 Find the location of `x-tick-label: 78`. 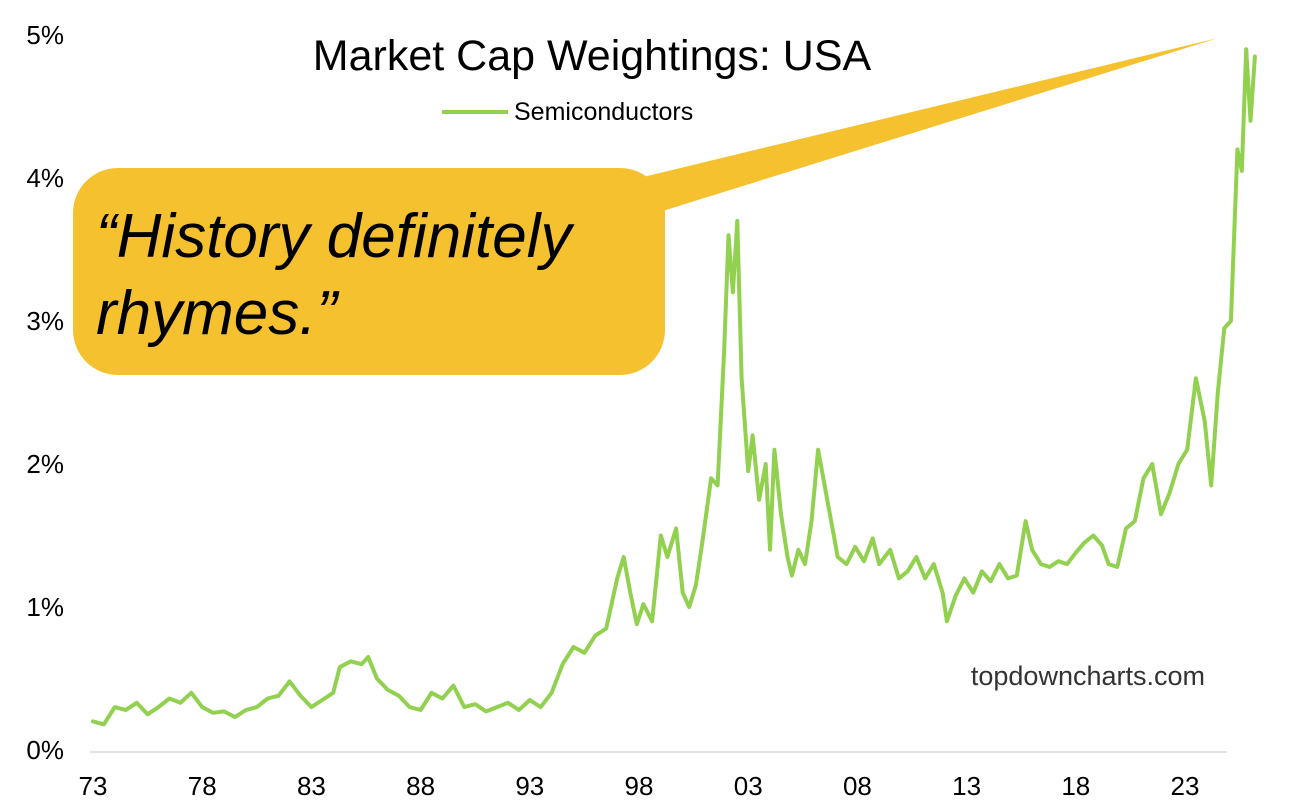

x-tick-label: 78 is located at coordinates (202, 786).